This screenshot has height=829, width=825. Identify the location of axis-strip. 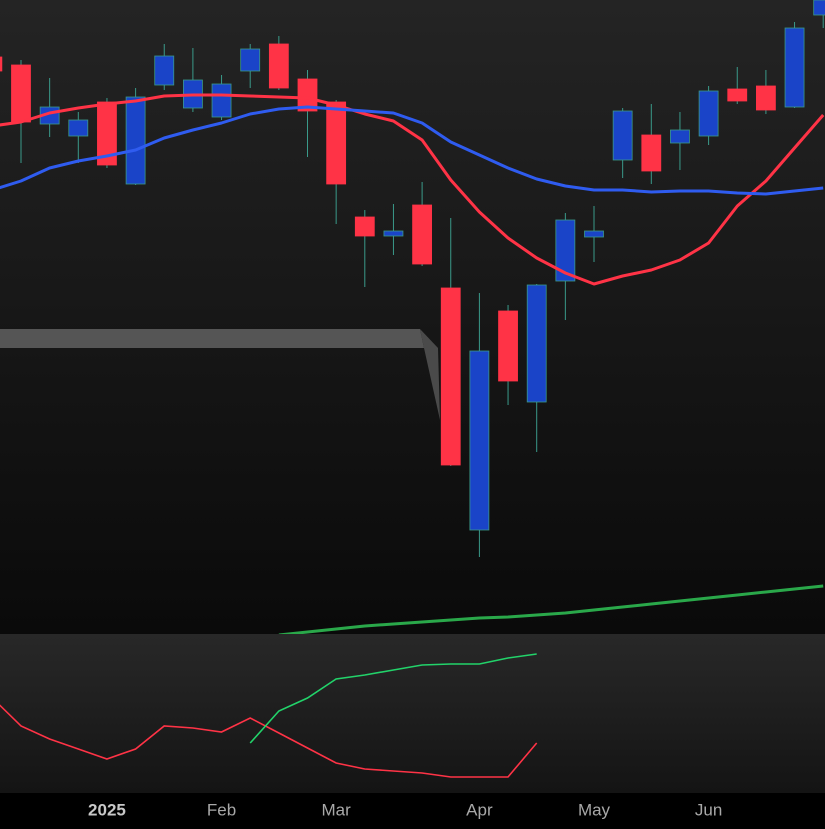
(412, 811).